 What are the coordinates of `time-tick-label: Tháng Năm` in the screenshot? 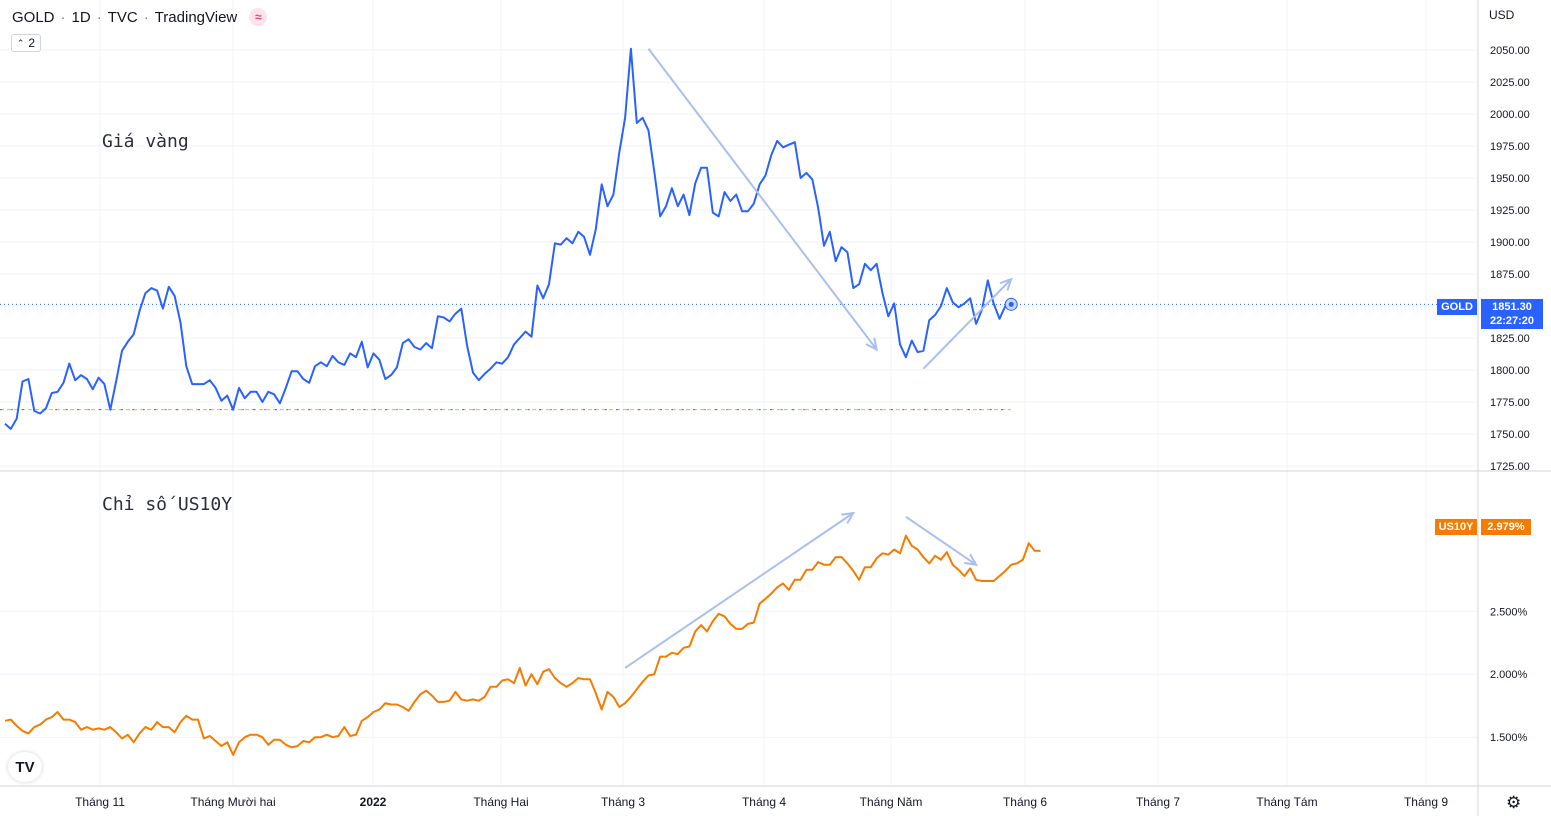 It's located at (891, 802).